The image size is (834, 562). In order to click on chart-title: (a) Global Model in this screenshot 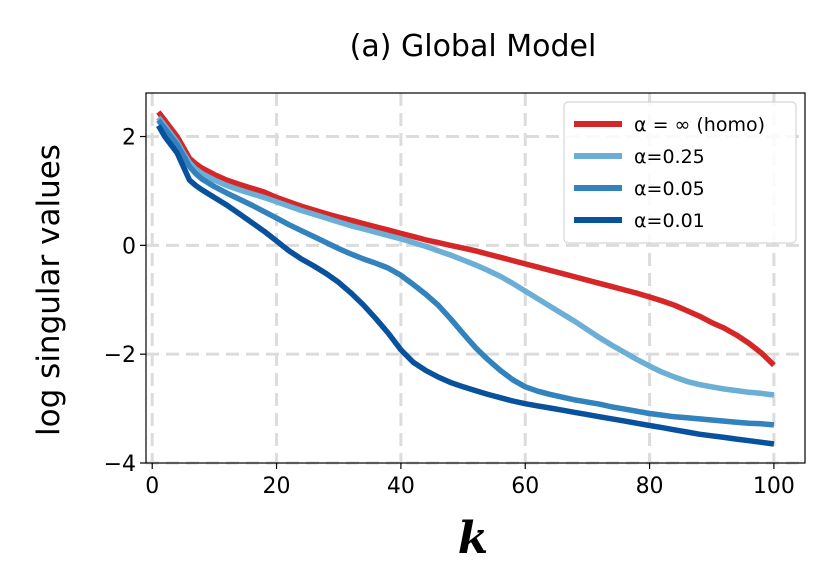, I will do `click(473, 46)`.